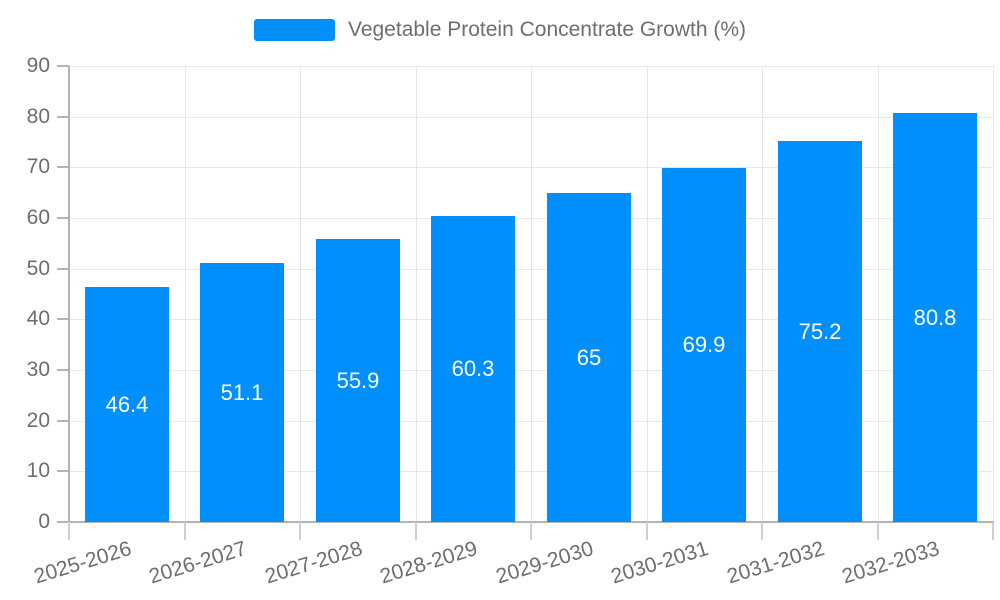  What do you see at coordinates (38, 318) in the screenshot?
I see `y-axis-label: 40` at bounding box center [38, 318].